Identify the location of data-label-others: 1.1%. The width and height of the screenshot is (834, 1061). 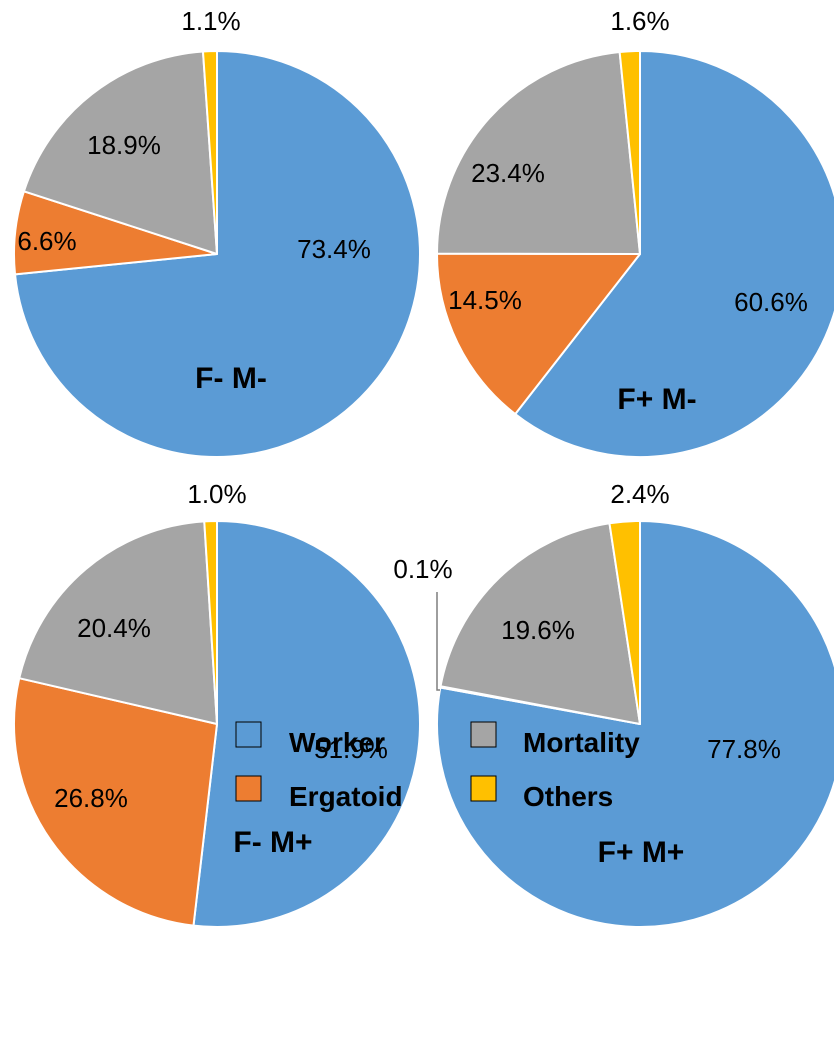
(210, 21).